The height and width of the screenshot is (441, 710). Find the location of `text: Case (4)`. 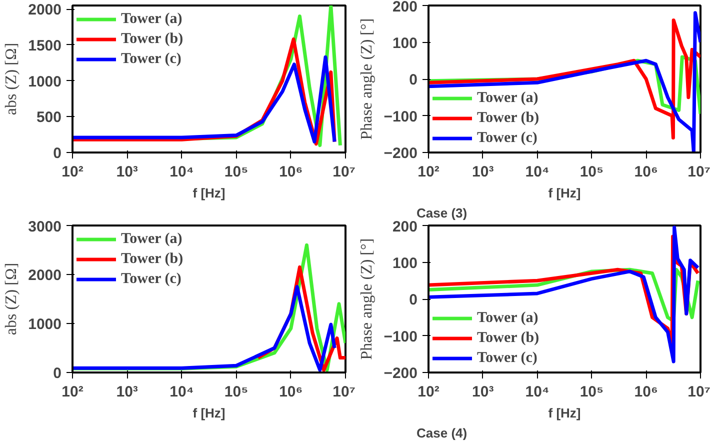

text: Case (4) is located at coordinates (442, 433).